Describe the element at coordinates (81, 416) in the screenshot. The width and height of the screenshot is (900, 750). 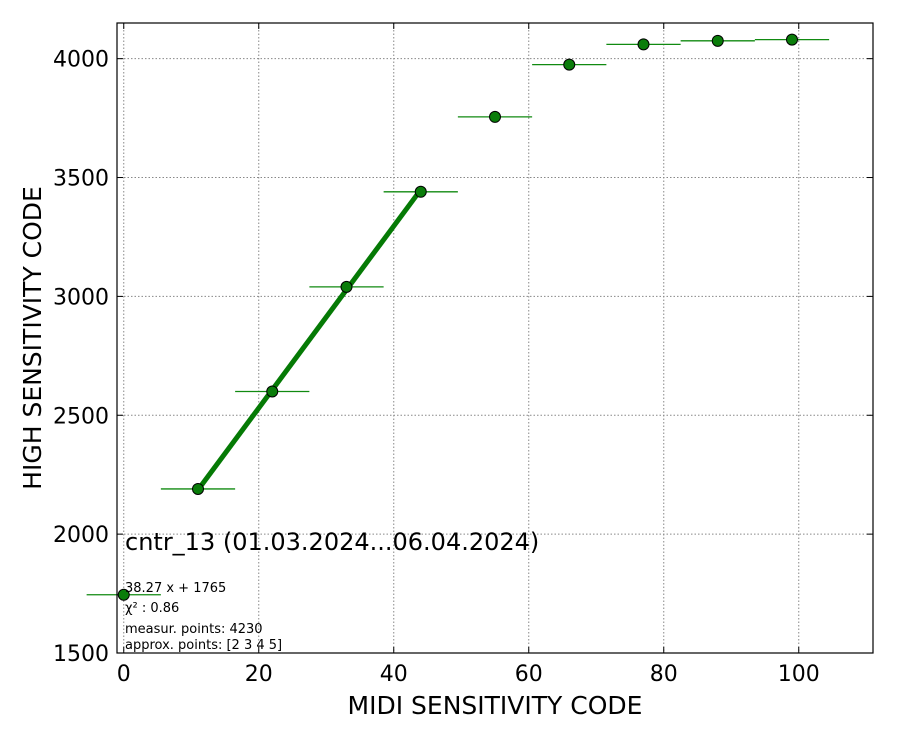
I see `y-tick-label: 2500` at that location.